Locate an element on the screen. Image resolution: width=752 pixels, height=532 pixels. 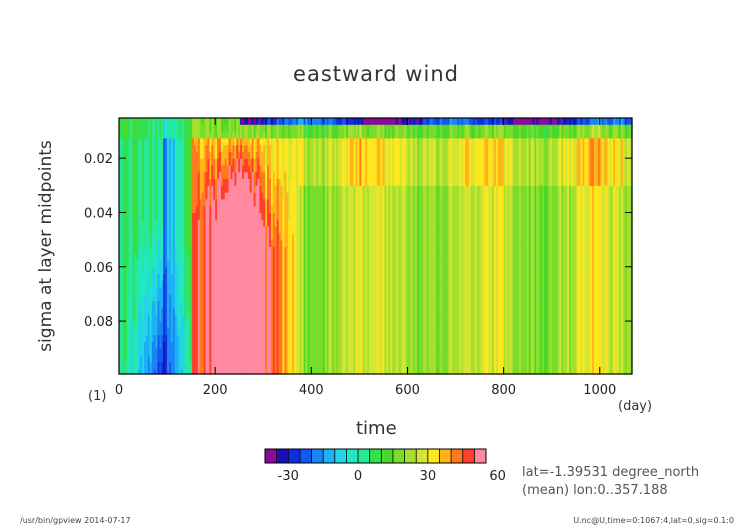
y-axis-label: sigma at layer midpoints is located at coordinates (46, 246).